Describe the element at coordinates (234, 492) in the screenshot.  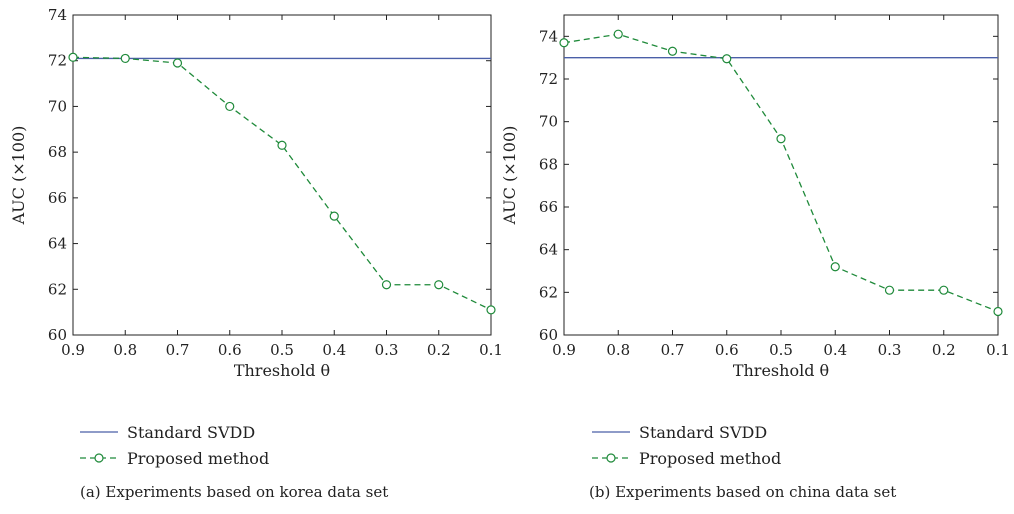
I see `figure-caption: (a) Experiments based on korea data set` at that location.